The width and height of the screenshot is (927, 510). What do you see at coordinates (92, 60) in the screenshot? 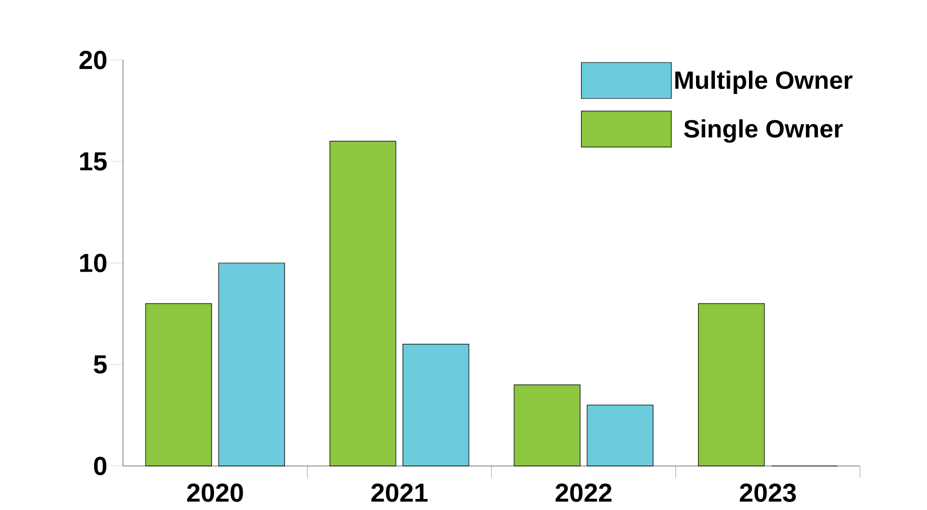
I see `y-tick-label: 20` at bounding box center [92, 60].